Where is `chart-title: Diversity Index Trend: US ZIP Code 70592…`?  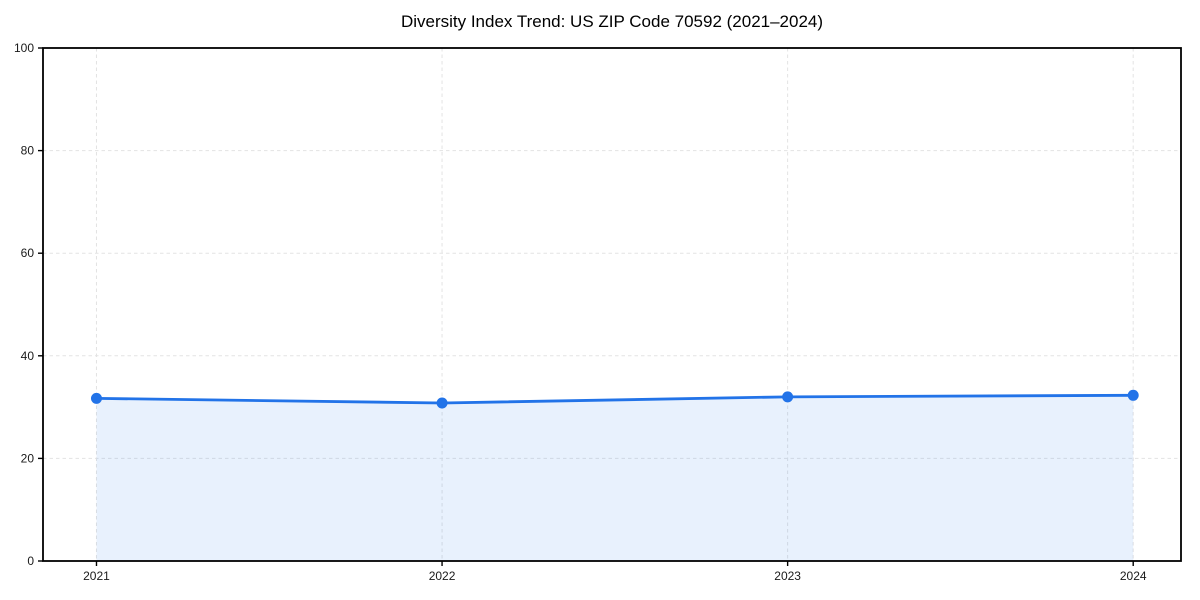
chart-title: Diversity Index Trend: US ZIP Code 70592… is located at coordinates (612, 21).